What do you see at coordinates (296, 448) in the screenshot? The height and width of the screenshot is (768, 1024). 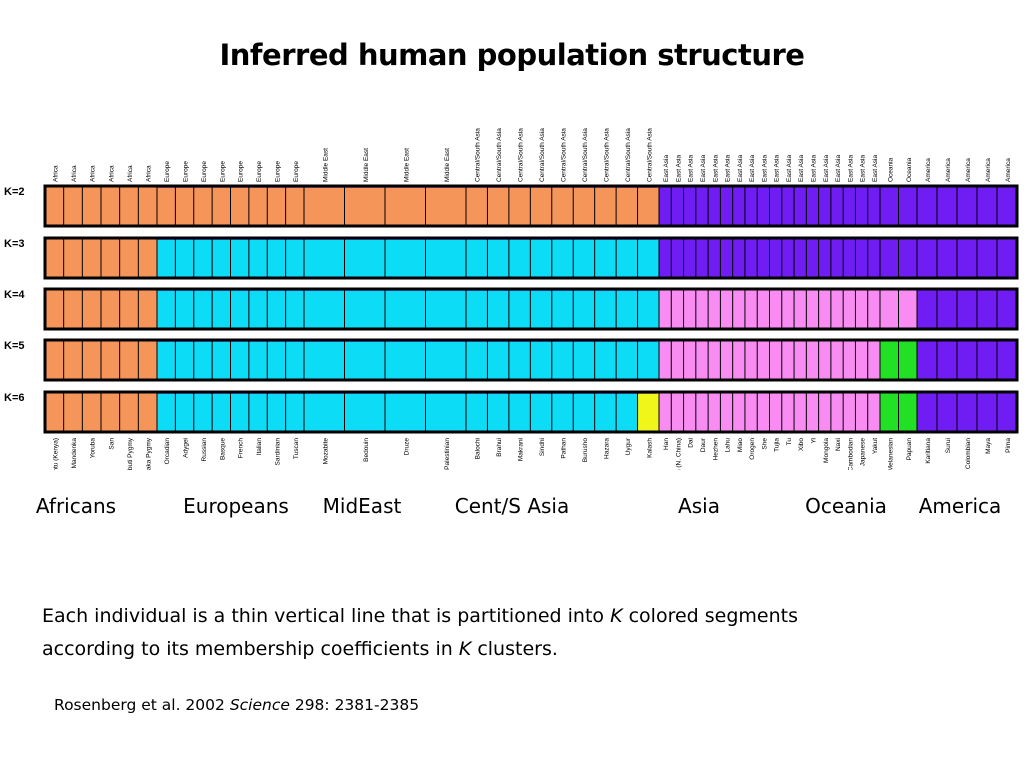 I see `population-label: Tuscan` at bounding box center [296, 448].